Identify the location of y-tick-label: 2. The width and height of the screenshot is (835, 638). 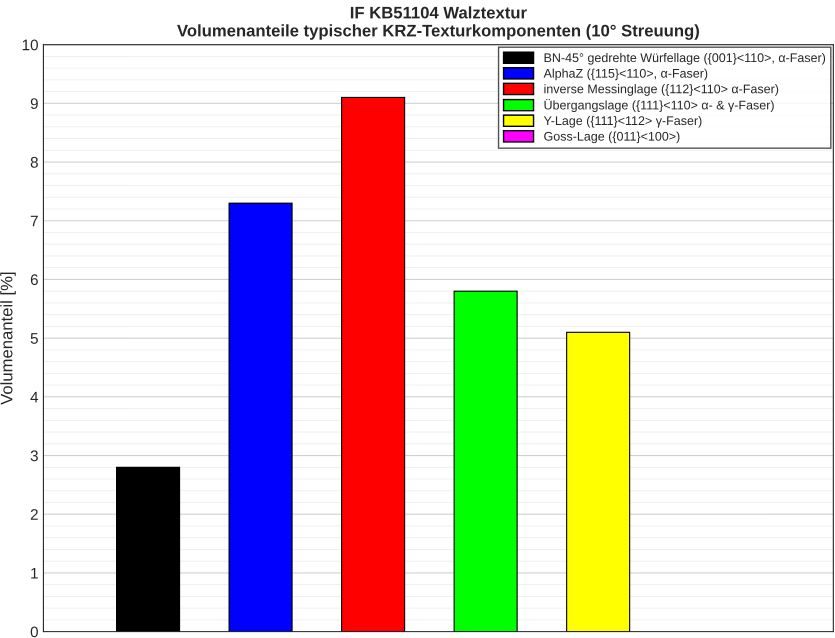
(34, 514).